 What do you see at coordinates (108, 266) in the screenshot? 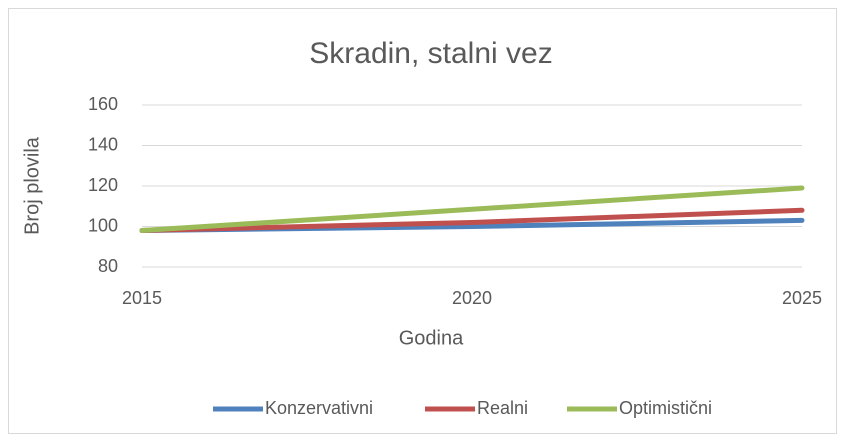
I see `y-tick-label: 80` at bounding box center [108, 266].